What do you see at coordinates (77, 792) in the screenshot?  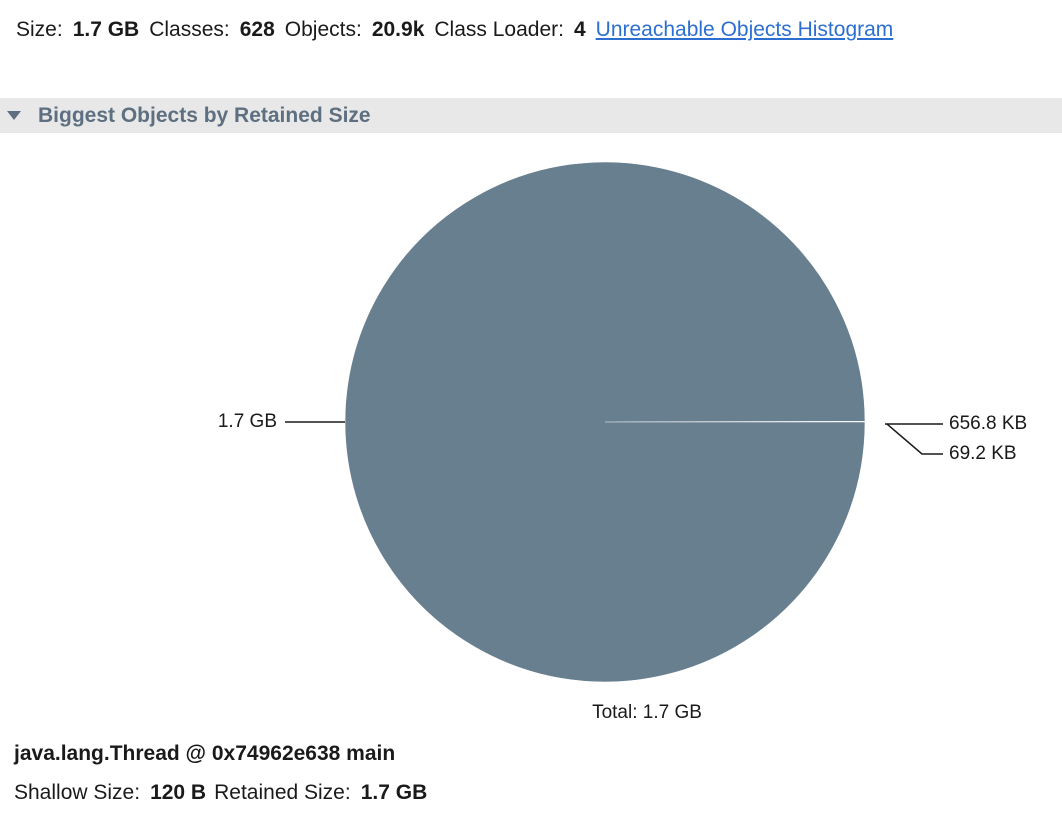 I see `shallow-size-label: Shallow Size:` at bounding box center [77, 792].